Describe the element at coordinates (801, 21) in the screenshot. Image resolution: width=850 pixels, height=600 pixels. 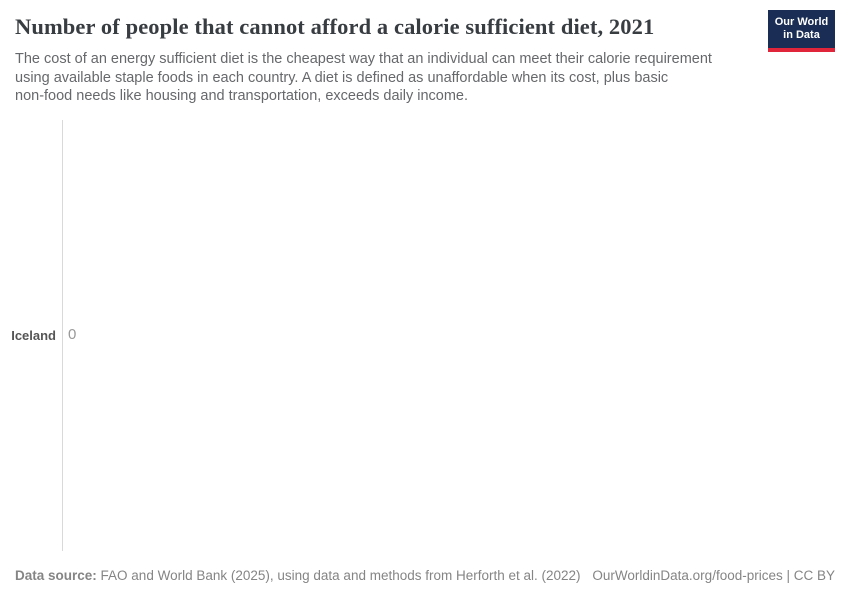
I see `owid-logo-line1: Our World` at that location.